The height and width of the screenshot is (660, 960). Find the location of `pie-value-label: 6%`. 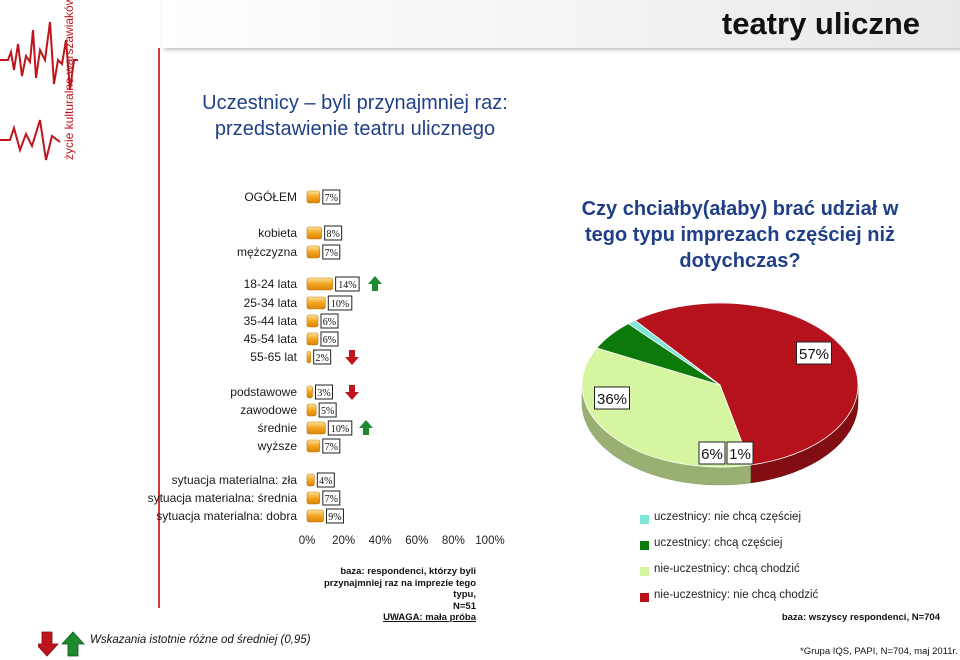

pie-value-label: 6% is located at coordinates (712, 454).